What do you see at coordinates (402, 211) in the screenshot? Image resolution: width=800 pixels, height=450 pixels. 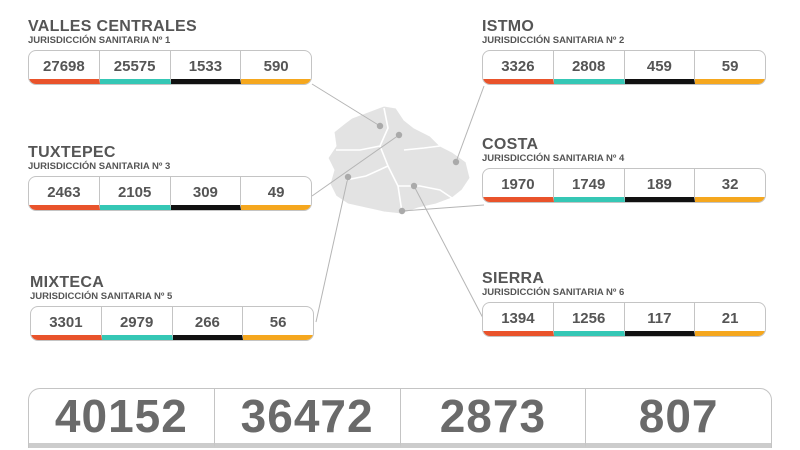 I see `marker-costa` at bounding box center [402, 211].